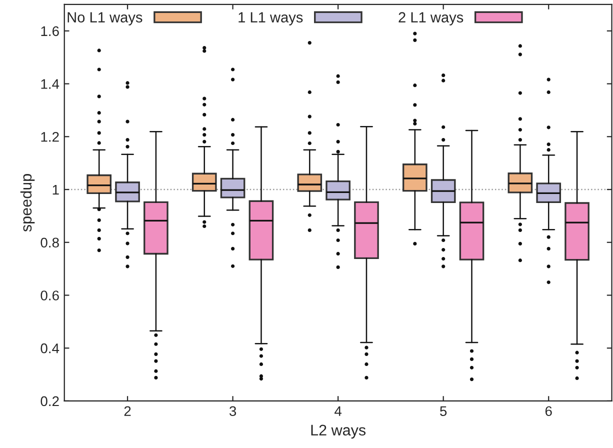 The image size is (613, 448). What do you see at coordinates (27, 203) in the screenshot?
I see `y-axis-title: speedup` at bounding box center [27, 203].